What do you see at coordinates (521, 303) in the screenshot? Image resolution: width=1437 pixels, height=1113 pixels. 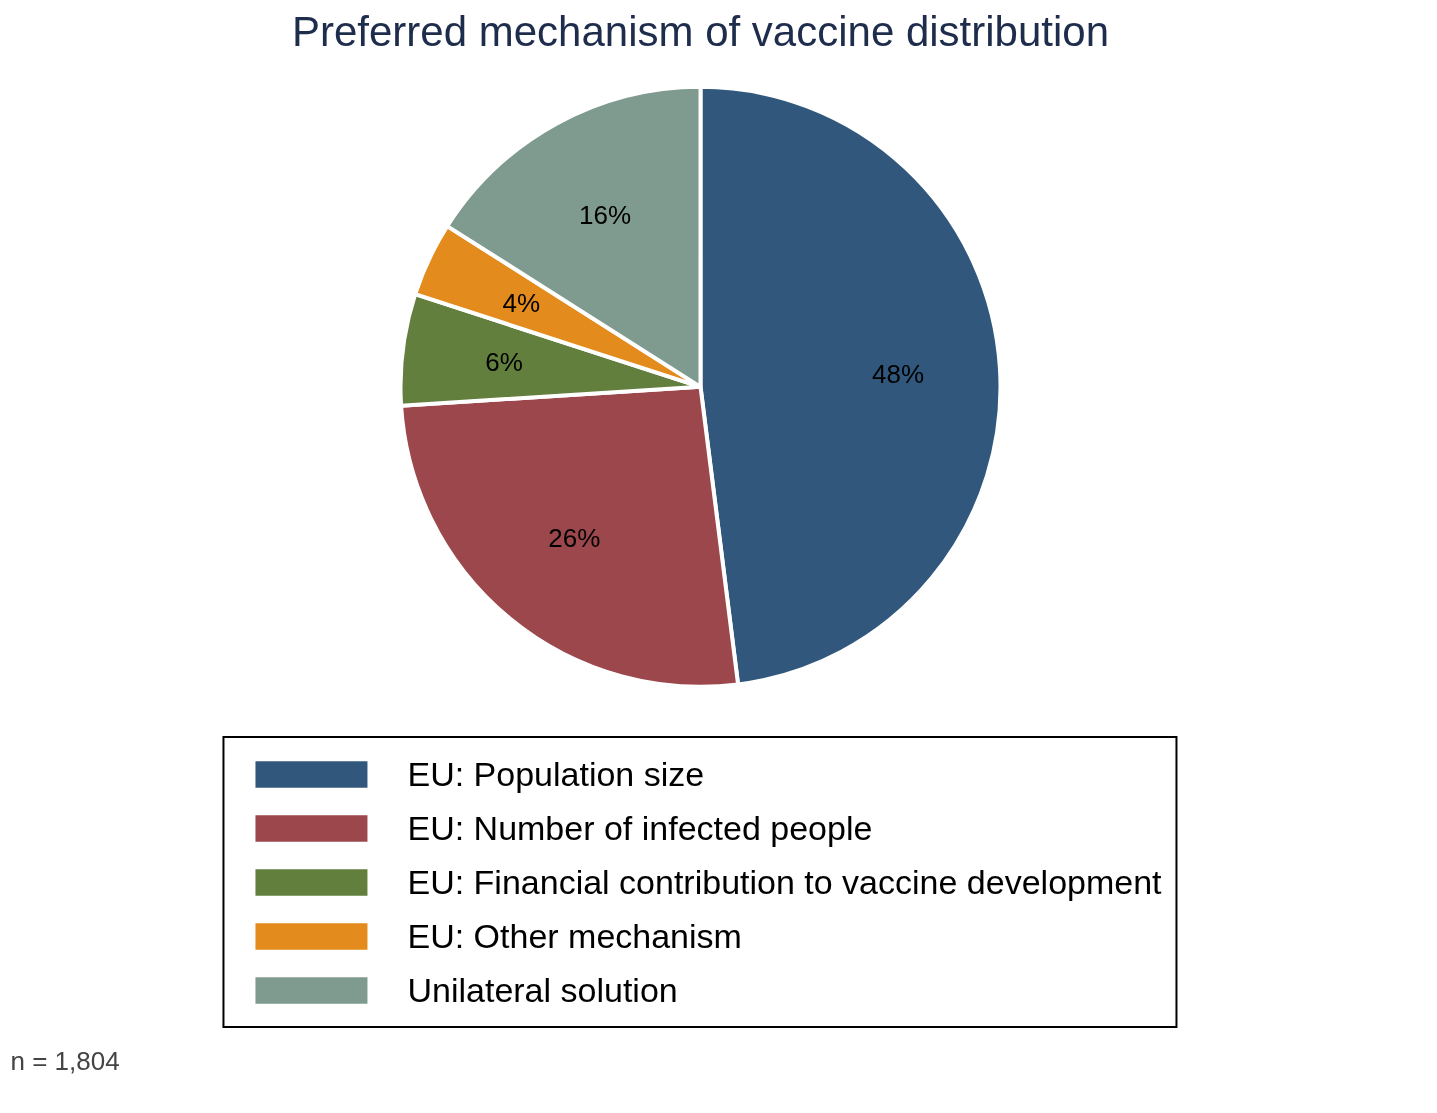 I see `data-label: 4%` at bounding box center [521, 303].